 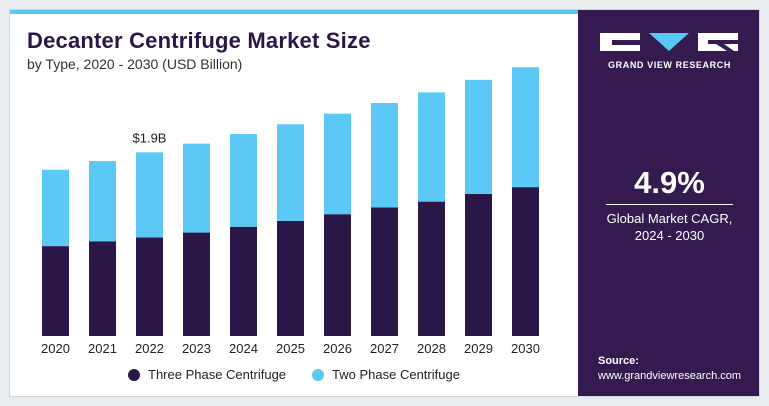 What do you see at coordinates (290, 348) in the screenshot?
I see `x-tick-label-2025: 2025` at bounding box center [290, 348].